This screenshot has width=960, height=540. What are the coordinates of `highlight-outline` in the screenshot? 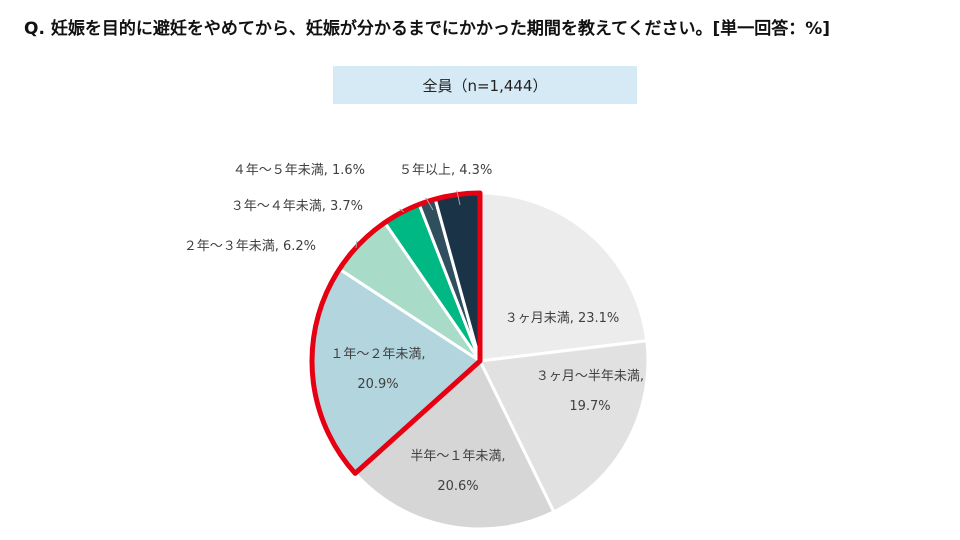 It's located at (396, 333).